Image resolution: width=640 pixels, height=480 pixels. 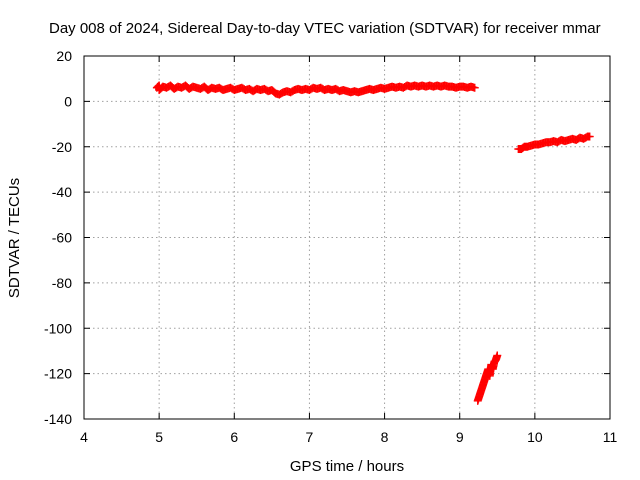 What do you see at coordinates (84, 437) in the screenshot?
I see `x-tick-label: 4` at bounding box center [84, 437].